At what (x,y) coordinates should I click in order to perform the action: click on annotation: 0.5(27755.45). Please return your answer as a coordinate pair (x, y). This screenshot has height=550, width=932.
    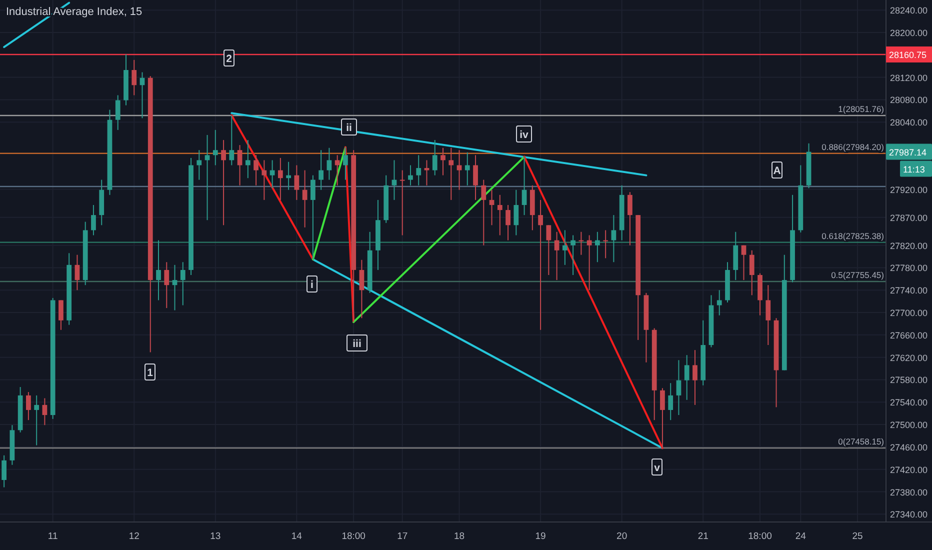
    Looking at the image, I should click on (857, 275).